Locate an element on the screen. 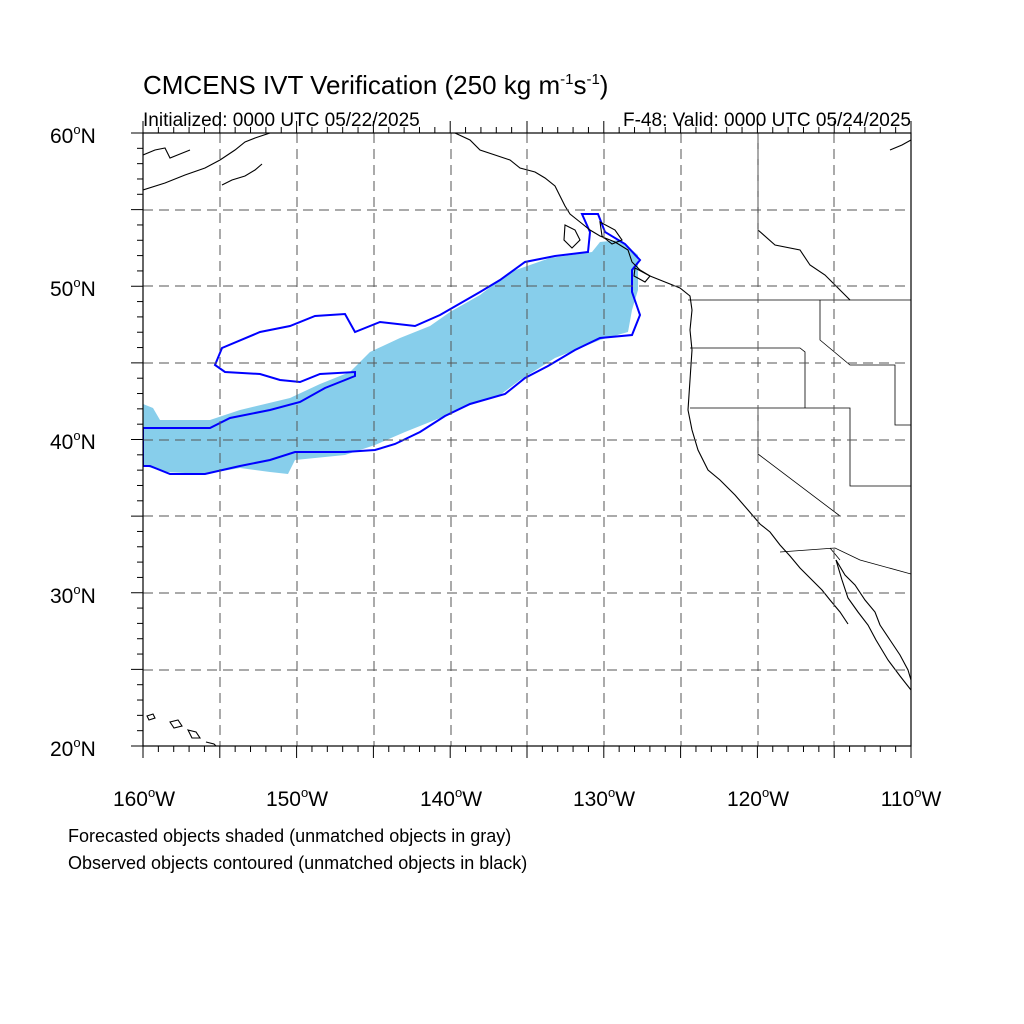  lon-label-120w: 120oW is located at coordinates (758, 798).